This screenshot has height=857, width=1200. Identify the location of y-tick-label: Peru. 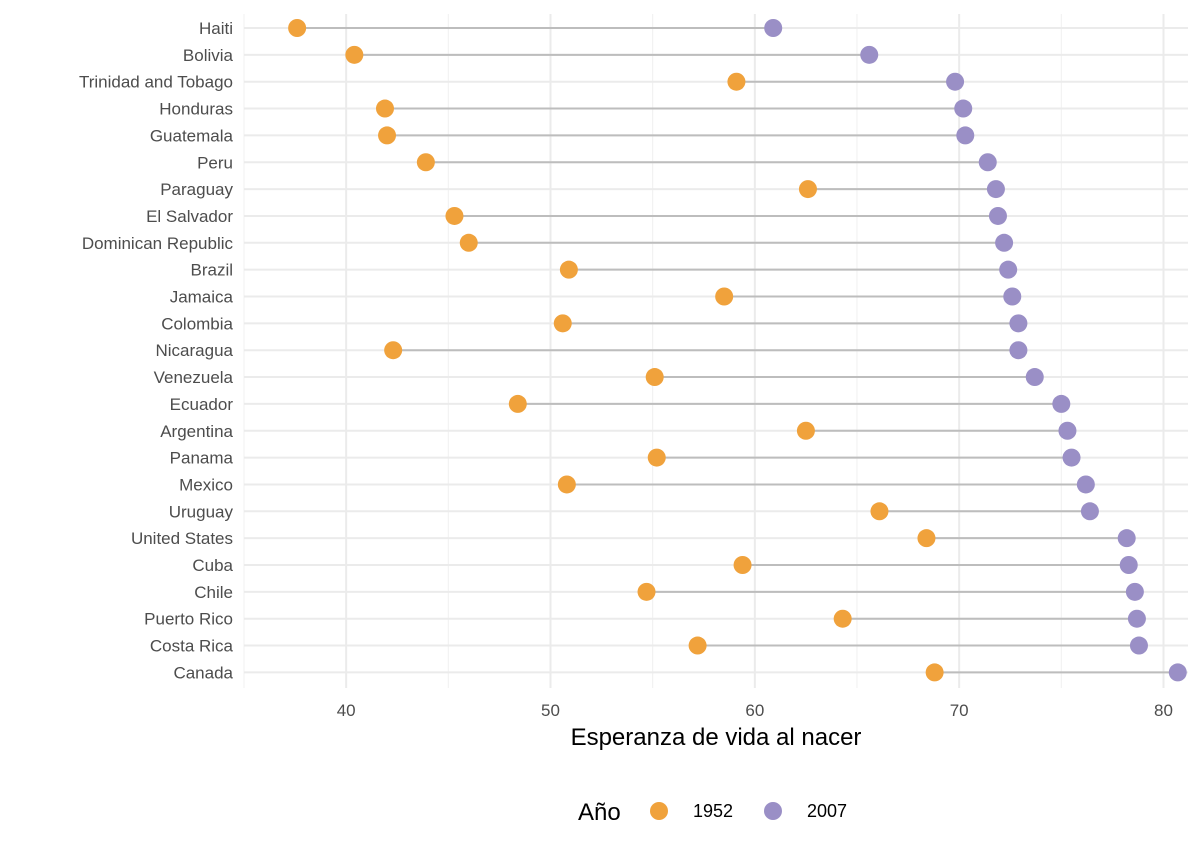
(215, 162).